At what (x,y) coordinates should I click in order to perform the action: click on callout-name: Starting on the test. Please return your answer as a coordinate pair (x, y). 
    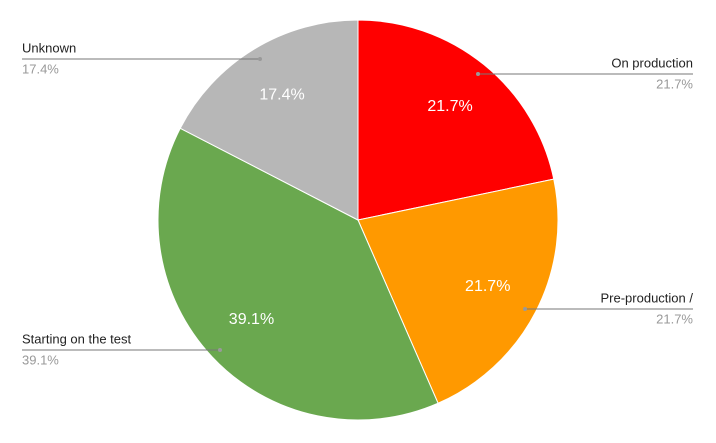
    Looking at the image, I should click on (77, 338).